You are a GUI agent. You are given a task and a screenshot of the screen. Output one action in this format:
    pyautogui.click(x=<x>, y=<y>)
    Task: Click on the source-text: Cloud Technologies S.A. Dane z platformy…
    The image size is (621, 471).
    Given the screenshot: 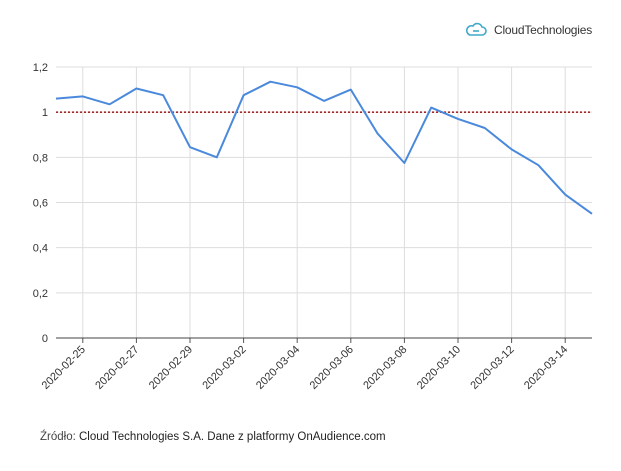 What is the action you would take?
    pyautogui.click(x=232, y=437)
    